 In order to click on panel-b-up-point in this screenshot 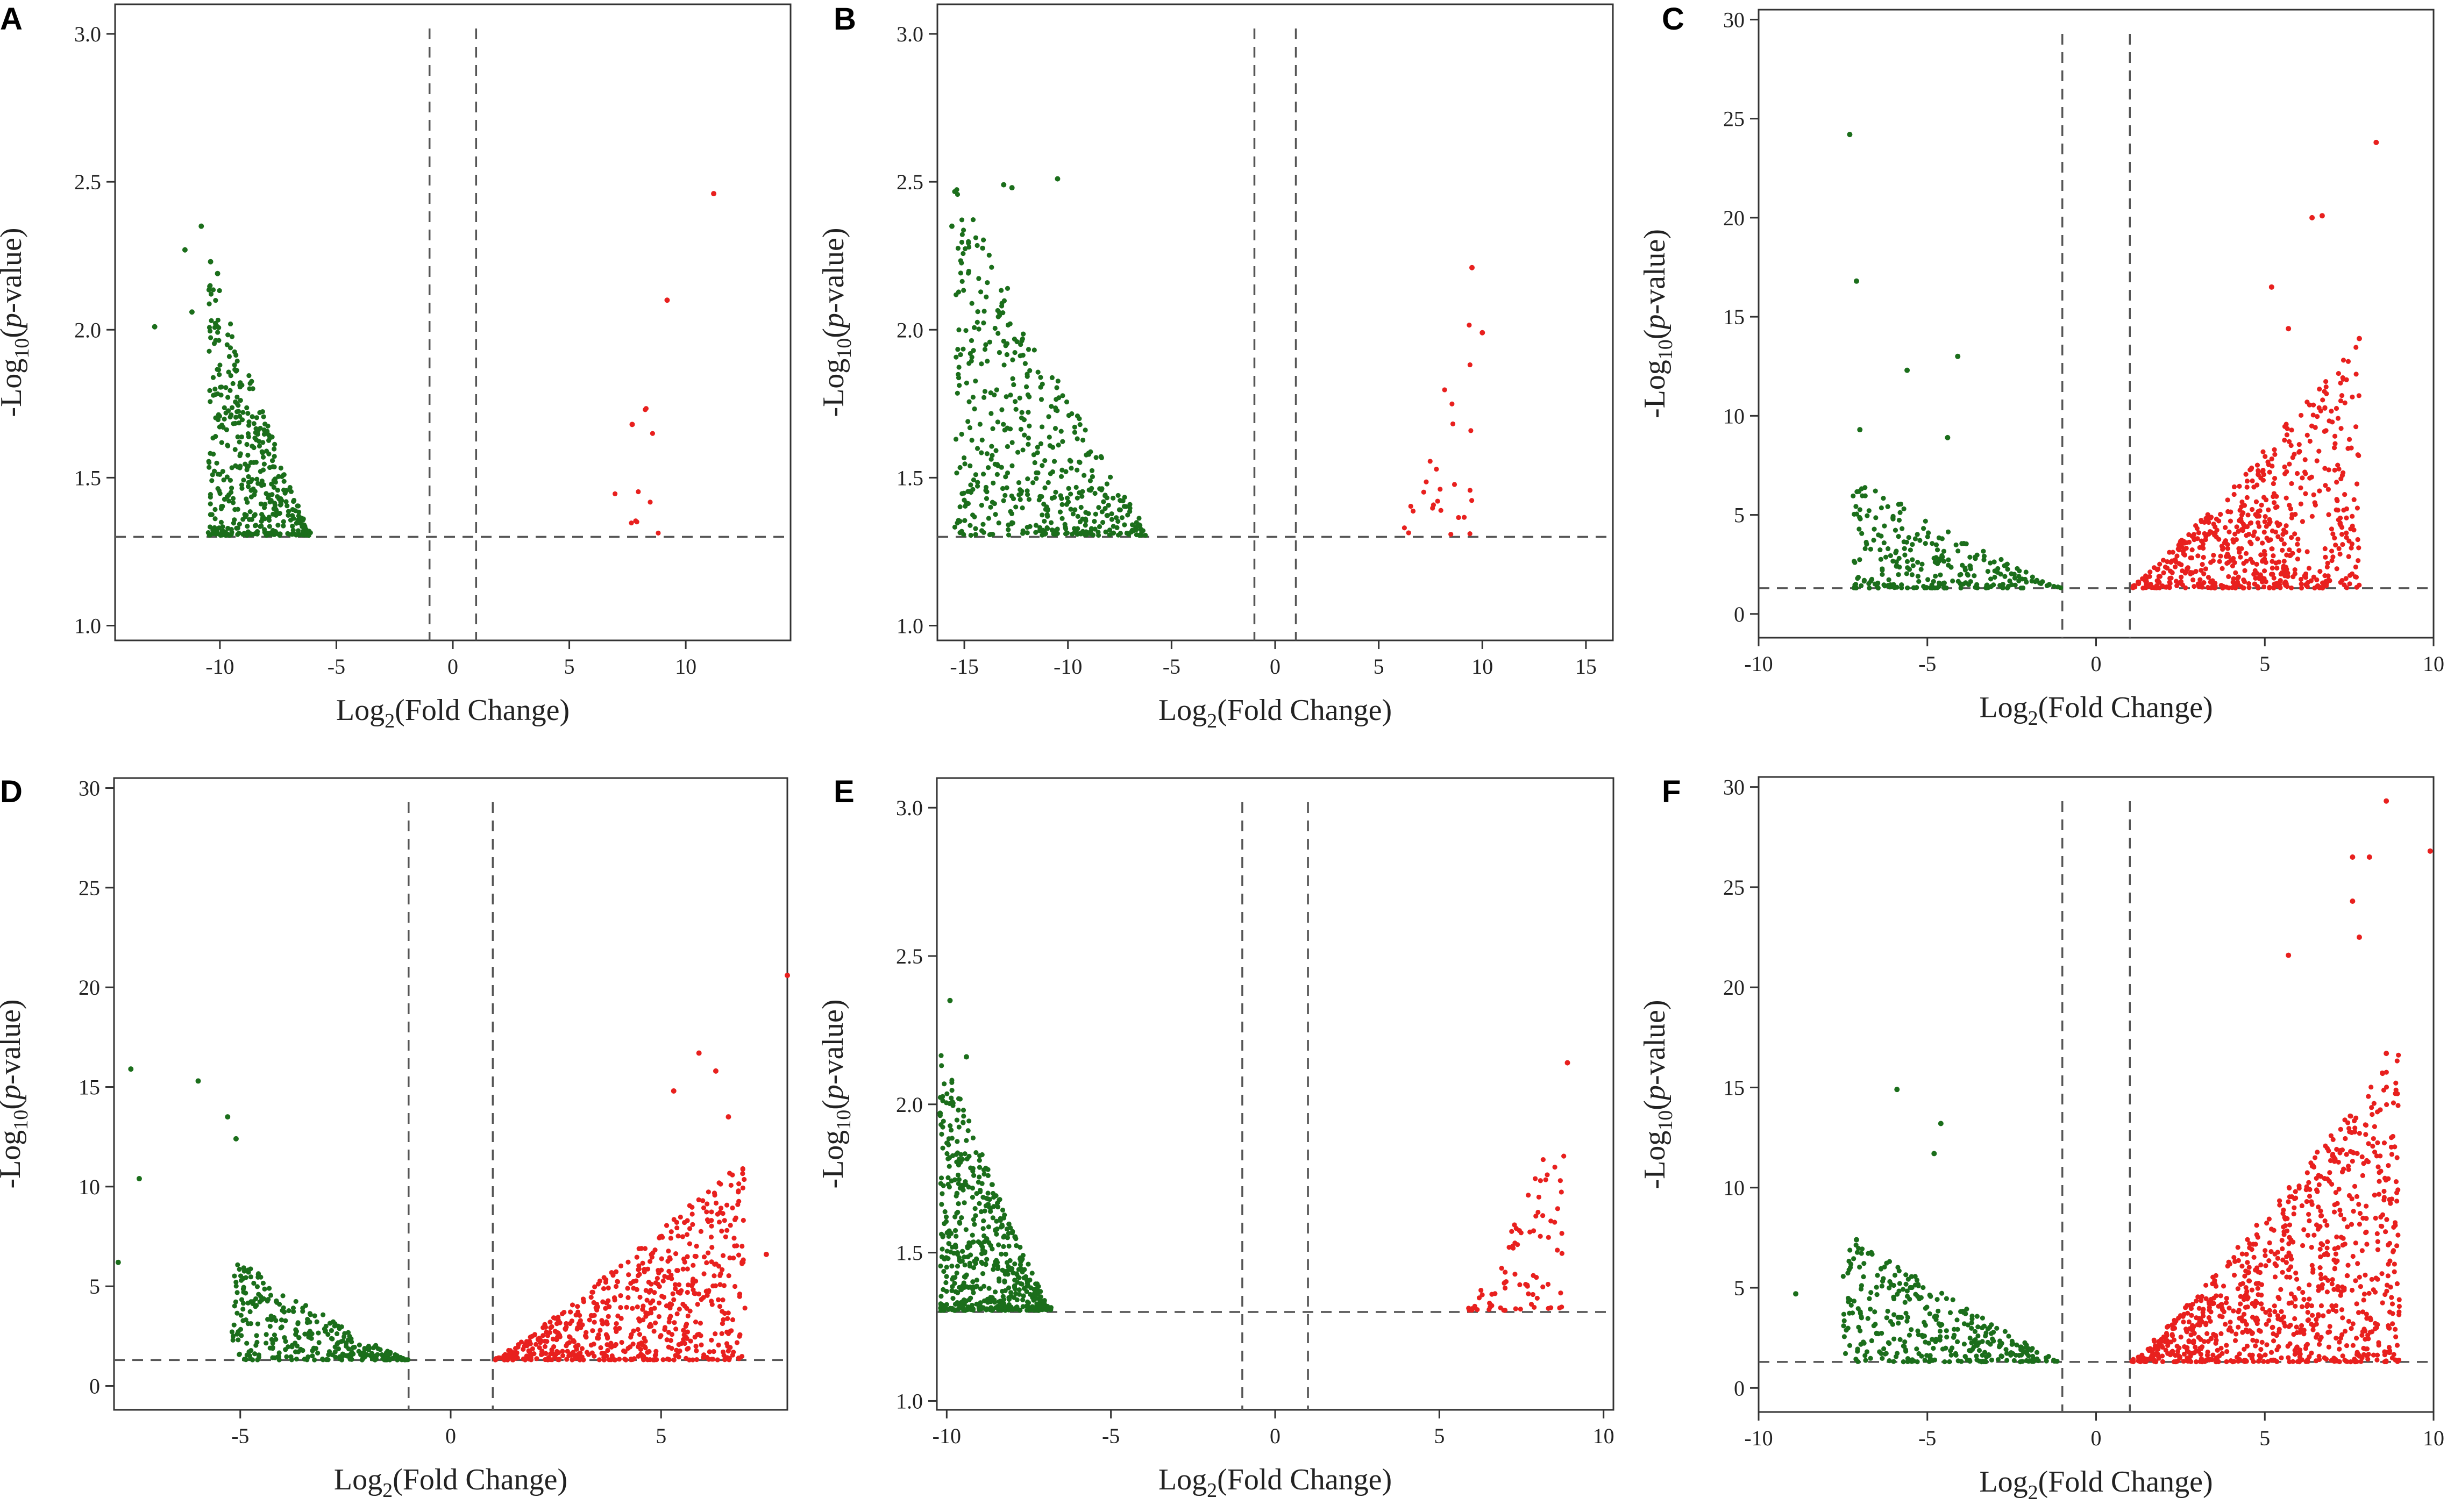, I will do `click(1482, 333)`.